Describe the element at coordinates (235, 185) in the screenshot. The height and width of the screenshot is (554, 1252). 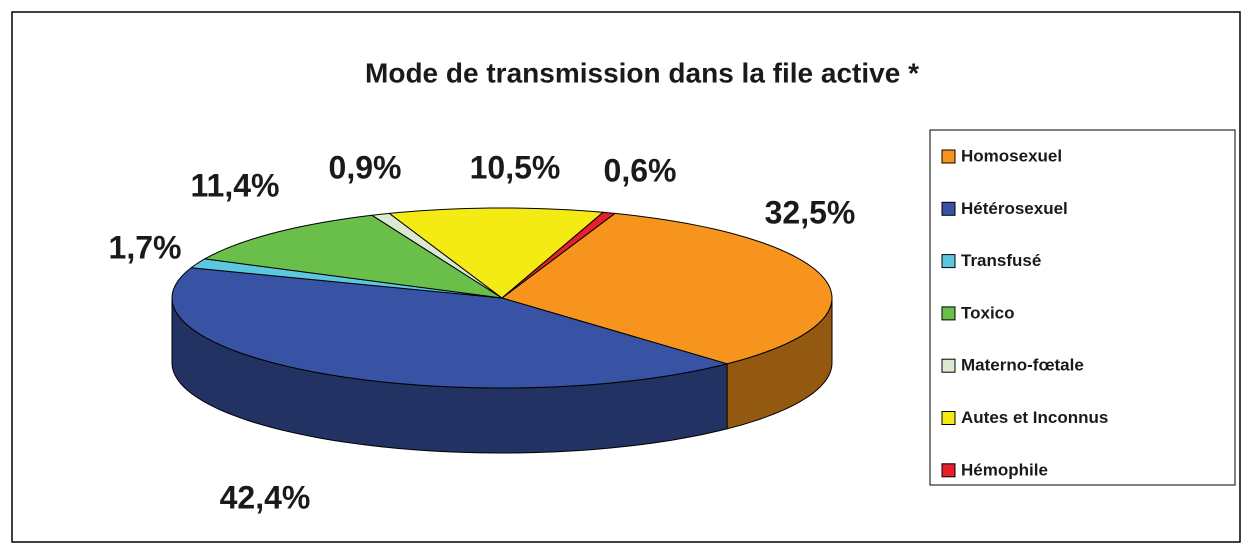
I see `data-label: 11,4%` at that location.